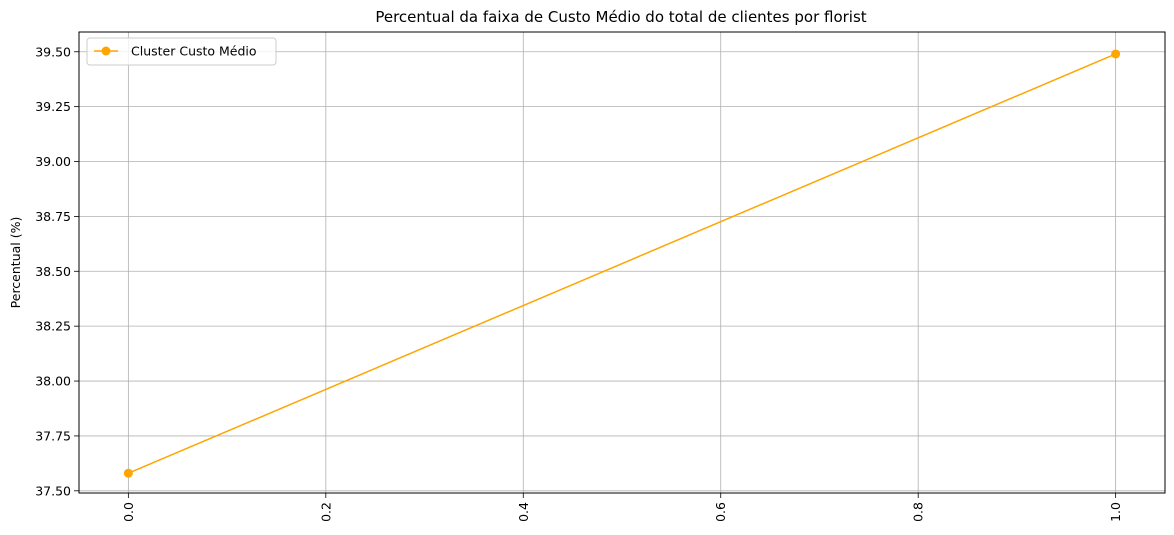 This screenshot has width=1174, height=535. I want to click on x-tick-label: 1.0, so click(1115, 512).